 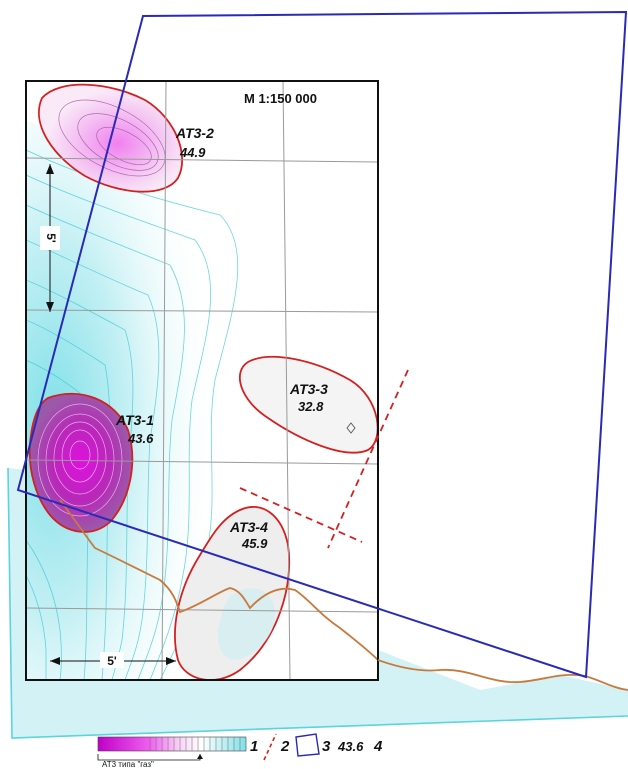 I want to click on anomaly-value: 32.8, so click(x=311, y=406).